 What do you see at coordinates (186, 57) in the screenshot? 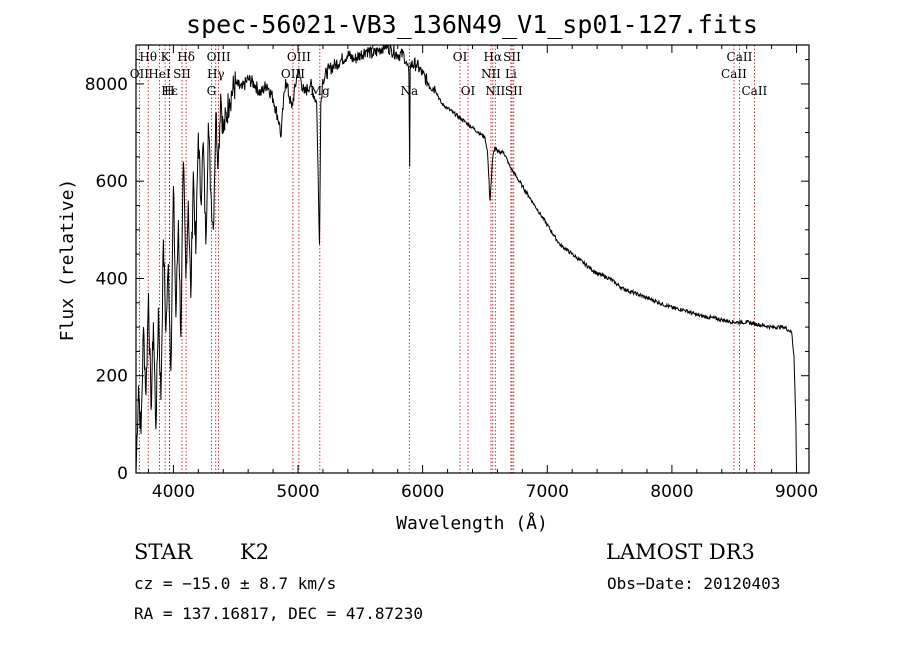
I see `line-marker-label: Hδ` at bounding box center [186, 57].